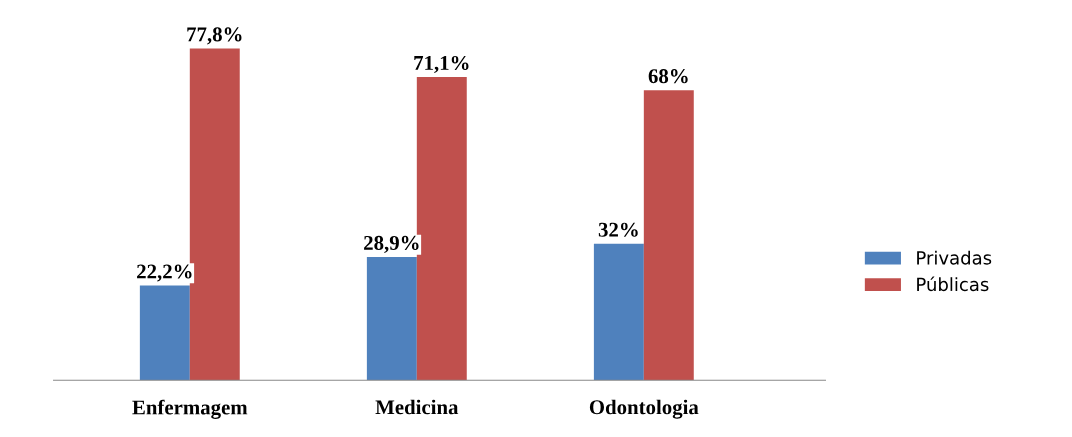 This screenshot has width=1072, height=437. Describe the element at coordinates (164, 273) in the screenshot. I see `data-label: 22,2%` at that location.